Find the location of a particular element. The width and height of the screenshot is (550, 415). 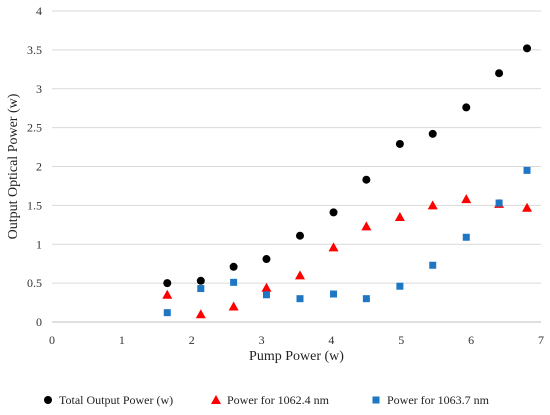

x-tick-label: 4 is located at coordinates (331, 340).